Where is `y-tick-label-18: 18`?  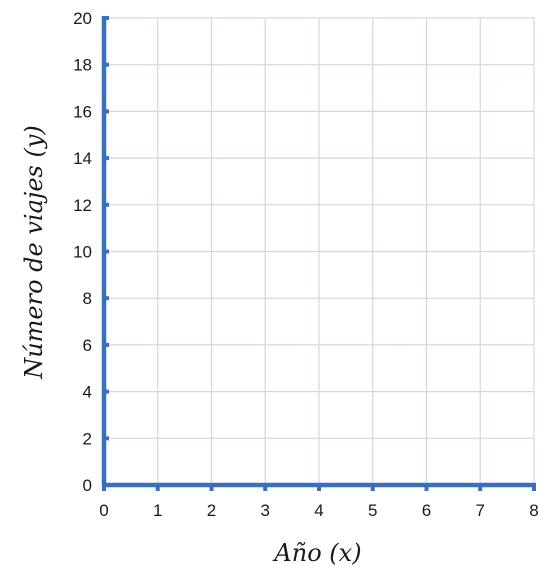
y-tick-label-18: 18 is located at coordinates (82, 65).